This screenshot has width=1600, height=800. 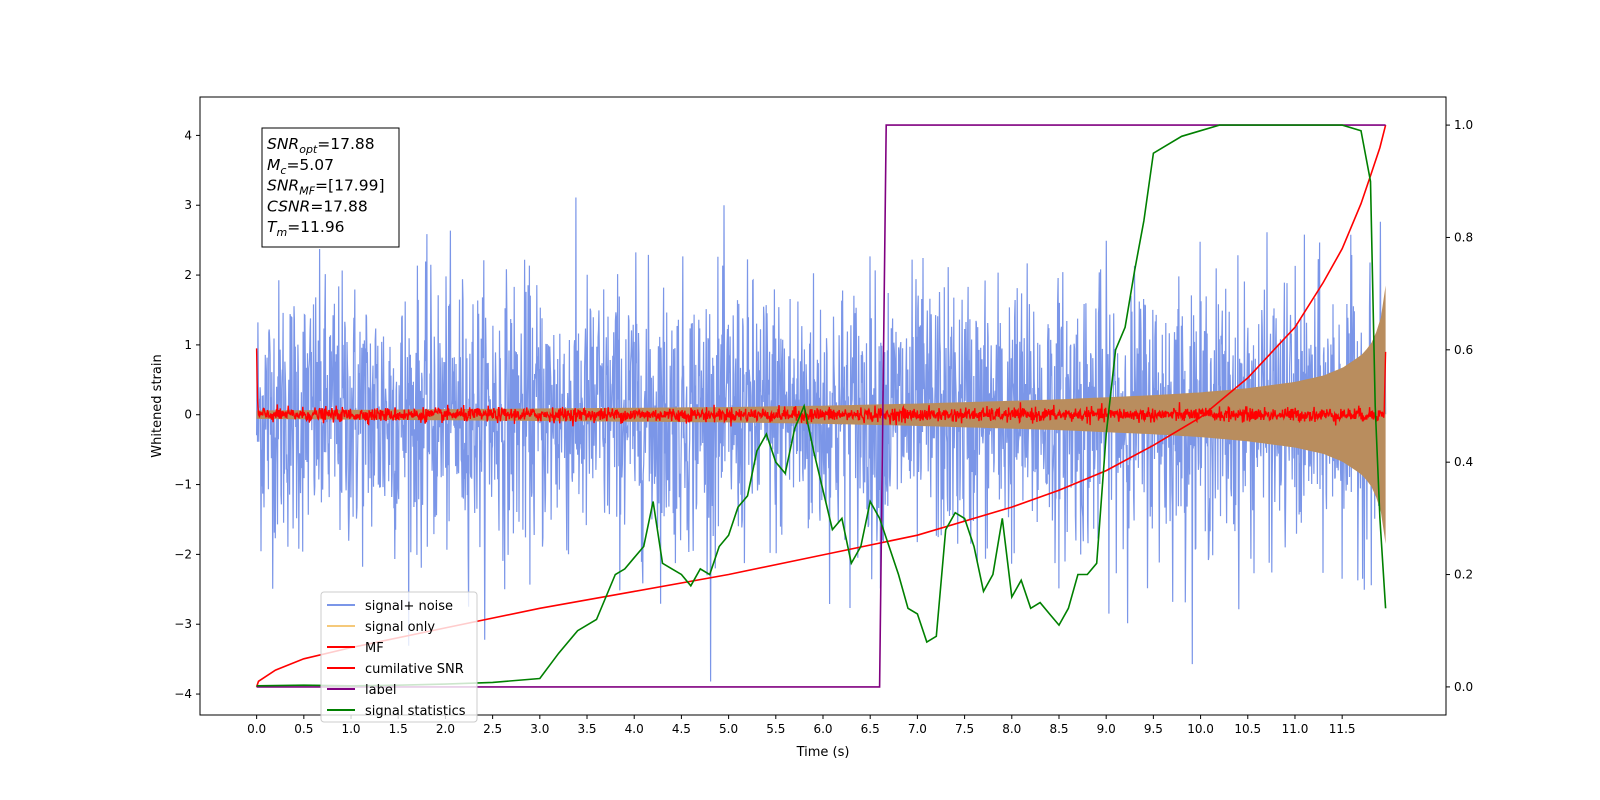 I want to click on x-tick-label: 5.0, so click(x=728, y=729).